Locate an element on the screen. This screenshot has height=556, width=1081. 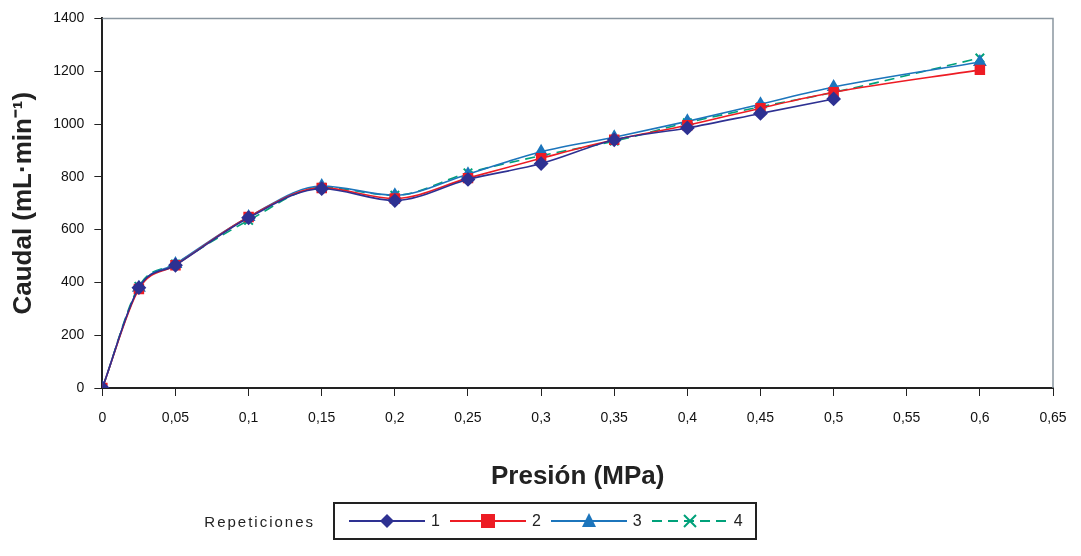
x-tick-label: 0,45 is located at coordinates (760, 417).